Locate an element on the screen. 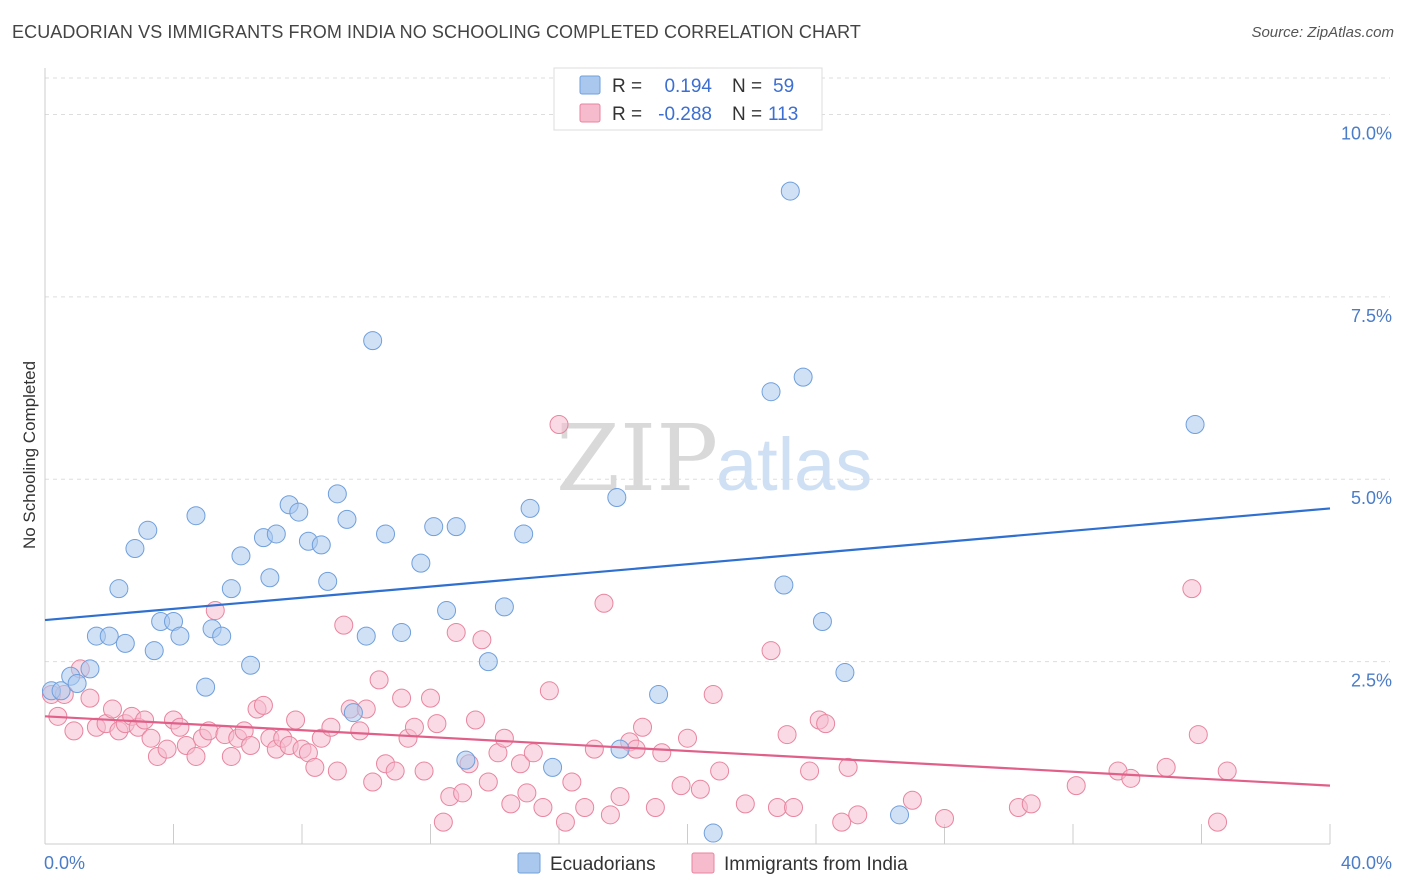 This screenshot has height=892, width=1406. trend-line-india is located at coordinates (687, 751).